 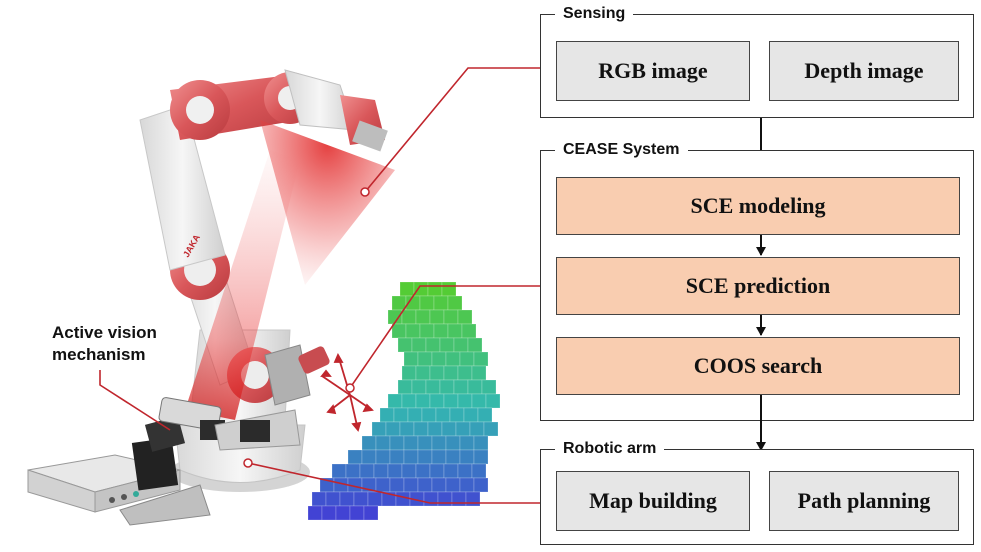 What do you see at coordinates (306, 327) in the screenshot?
I see `callout-dots` at bounding box center [306, 327].